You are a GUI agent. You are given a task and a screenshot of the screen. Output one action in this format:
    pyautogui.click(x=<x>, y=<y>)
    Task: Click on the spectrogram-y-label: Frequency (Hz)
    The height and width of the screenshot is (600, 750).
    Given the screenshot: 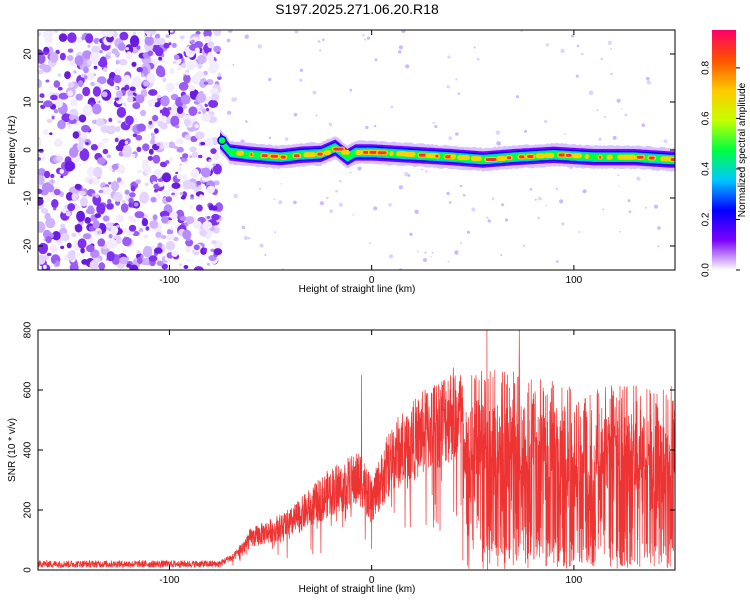 What is the action you would take?
    pyautogui.click(x=12, y=150)
    